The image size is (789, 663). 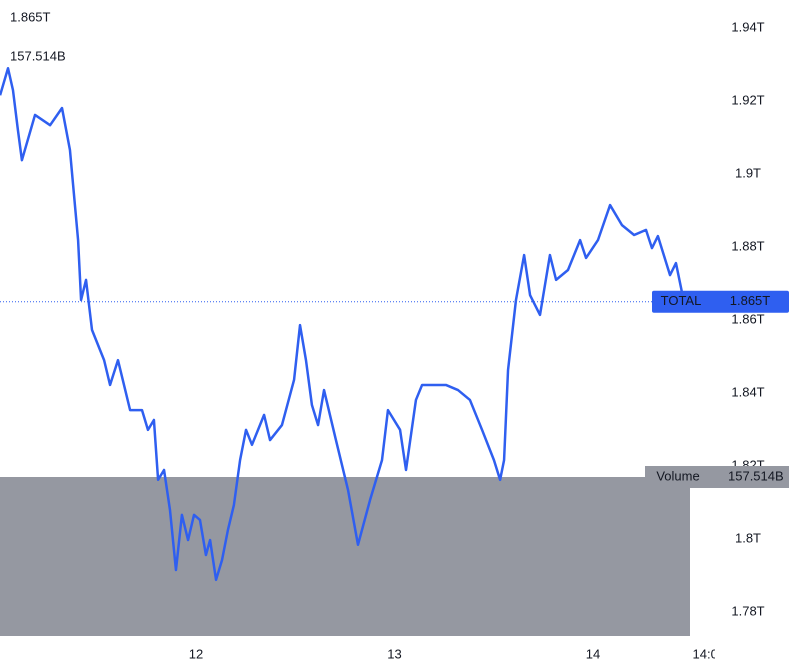 What do you see at coordinates (747, 100) in the screenshot?
I see `y-tick-label: 1.92T` at bounding box center [747, 100].